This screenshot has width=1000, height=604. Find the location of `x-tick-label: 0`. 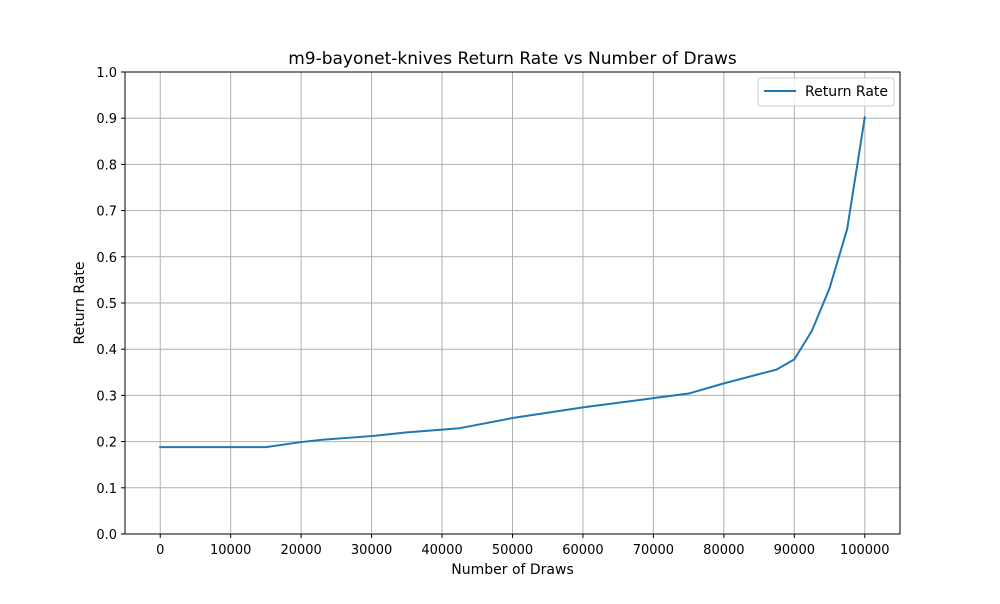

x-tick-label: 0 is located at coordinates (160, 550).